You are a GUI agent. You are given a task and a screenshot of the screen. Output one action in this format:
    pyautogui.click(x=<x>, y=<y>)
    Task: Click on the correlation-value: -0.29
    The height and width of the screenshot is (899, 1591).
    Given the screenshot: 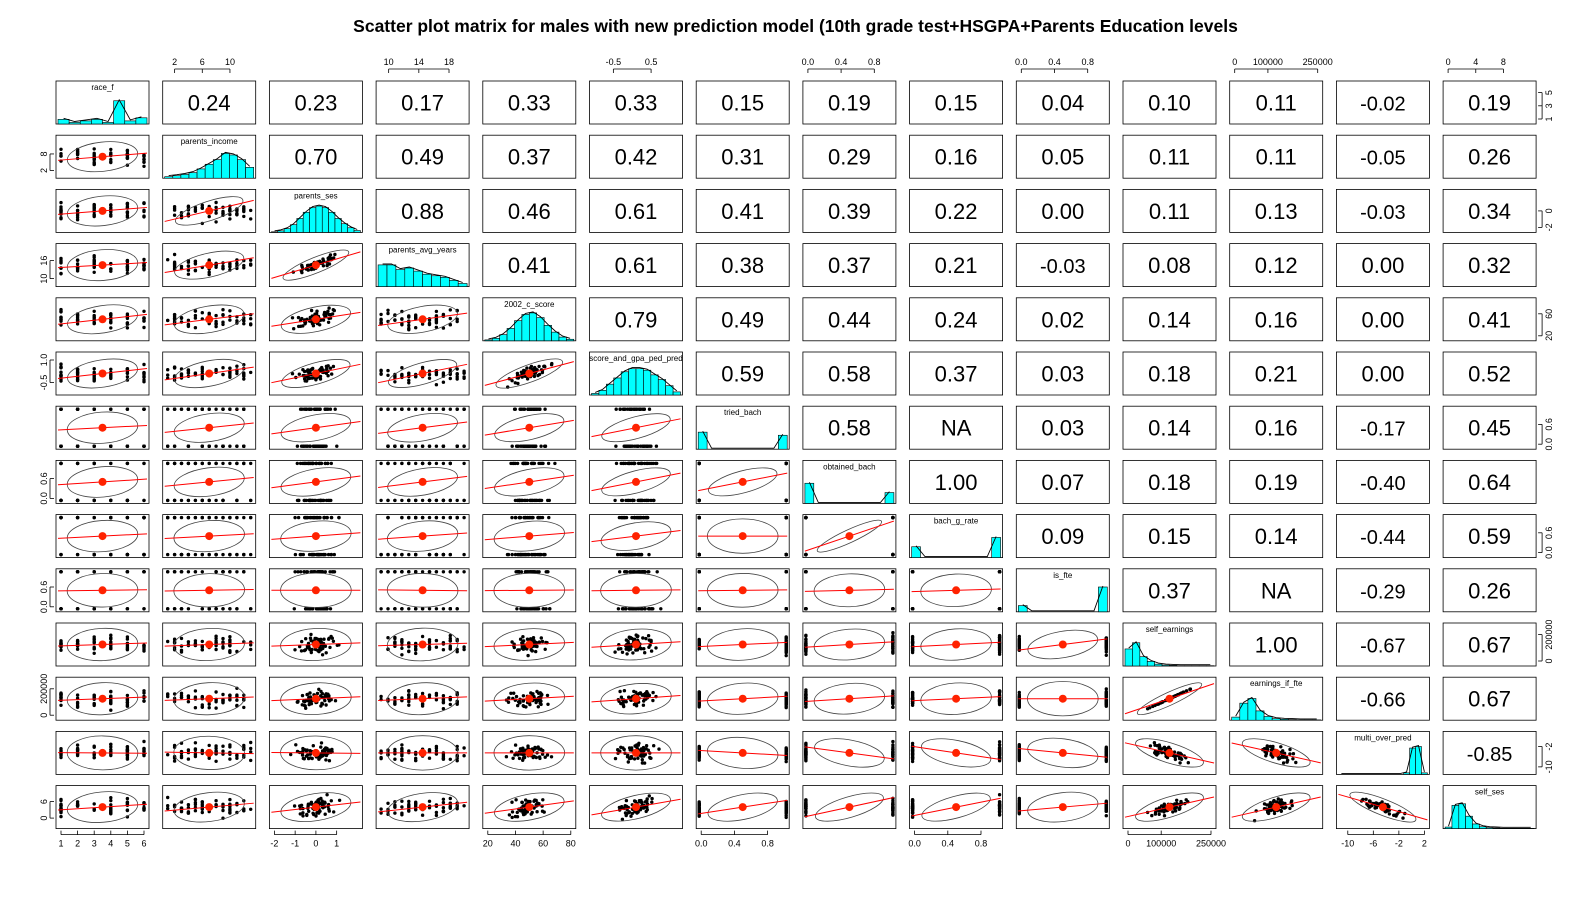 What is the action you would take?
    pyautogui.click(x=1383, y=592)
    